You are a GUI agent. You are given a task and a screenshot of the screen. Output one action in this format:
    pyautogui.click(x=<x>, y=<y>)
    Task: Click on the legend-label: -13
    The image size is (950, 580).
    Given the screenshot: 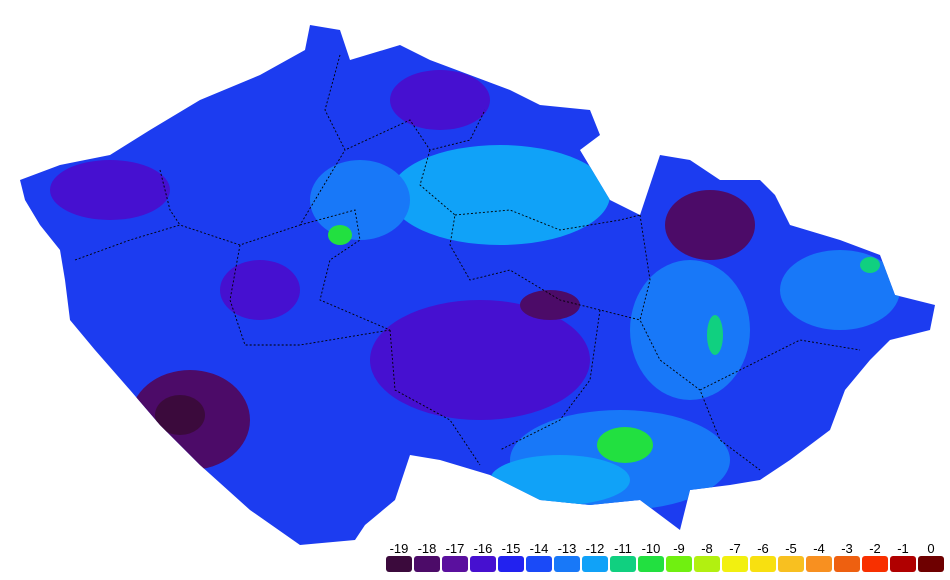 What is the action you would take?
    pyautogui.click(x=567, y=548)
    